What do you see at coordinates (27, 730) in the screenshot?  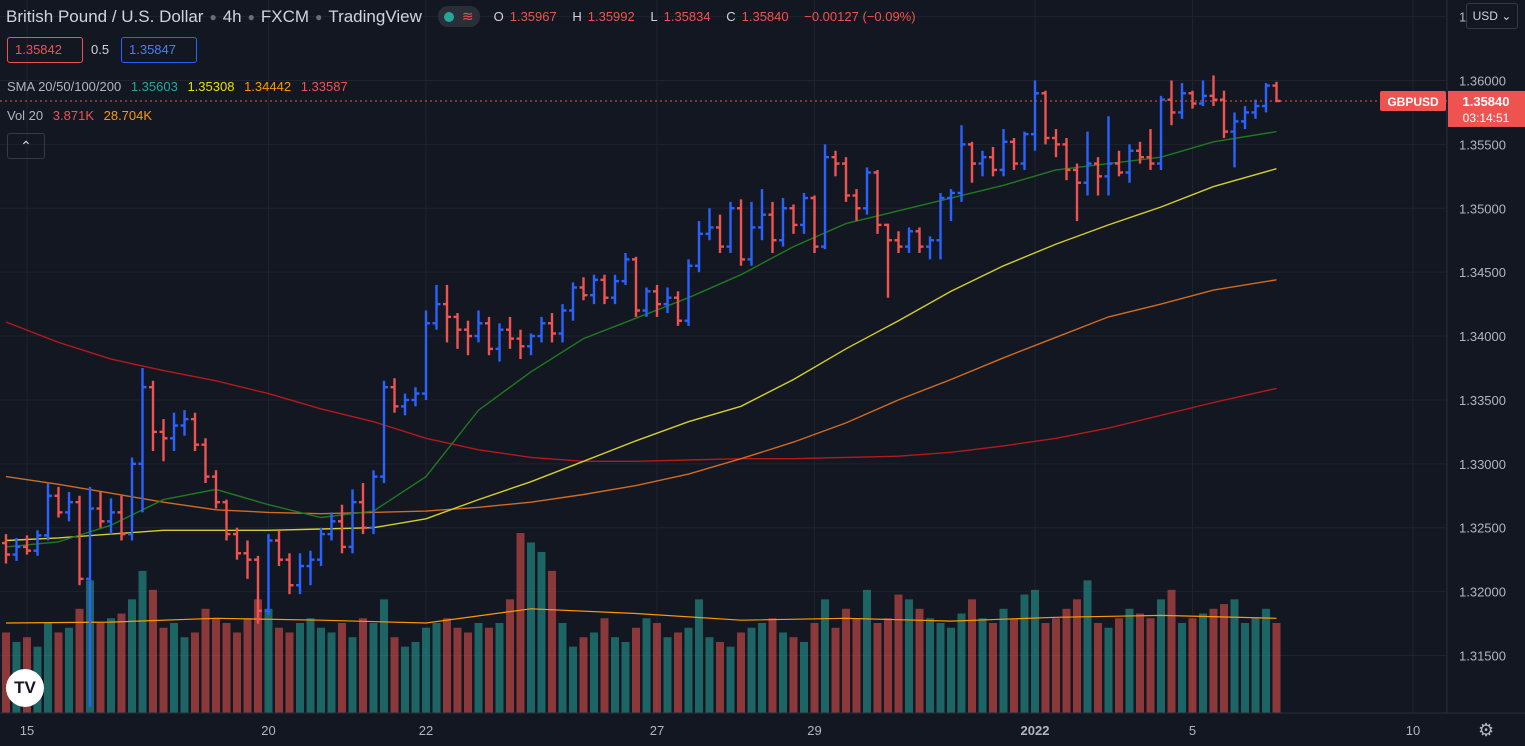 I see `time-tick-label: 15` at bounding box center [27, 730].